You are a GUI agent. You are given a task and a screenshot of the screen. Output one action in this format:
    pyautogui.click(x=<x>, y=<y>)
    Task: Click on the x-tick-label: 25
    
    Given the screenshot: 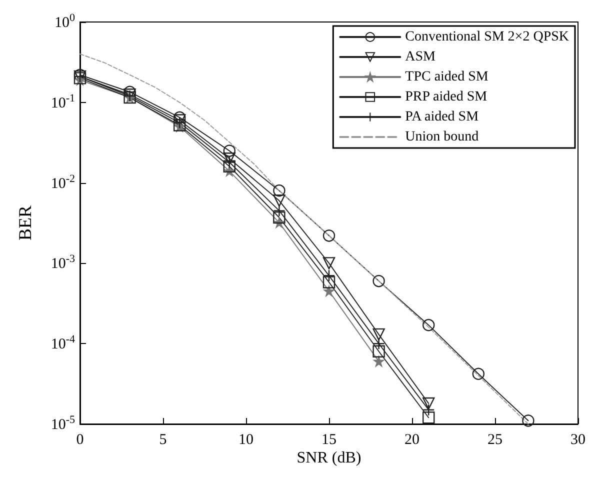 What is the action you would take?
    pyautogui.click(x=495, y=440)
    